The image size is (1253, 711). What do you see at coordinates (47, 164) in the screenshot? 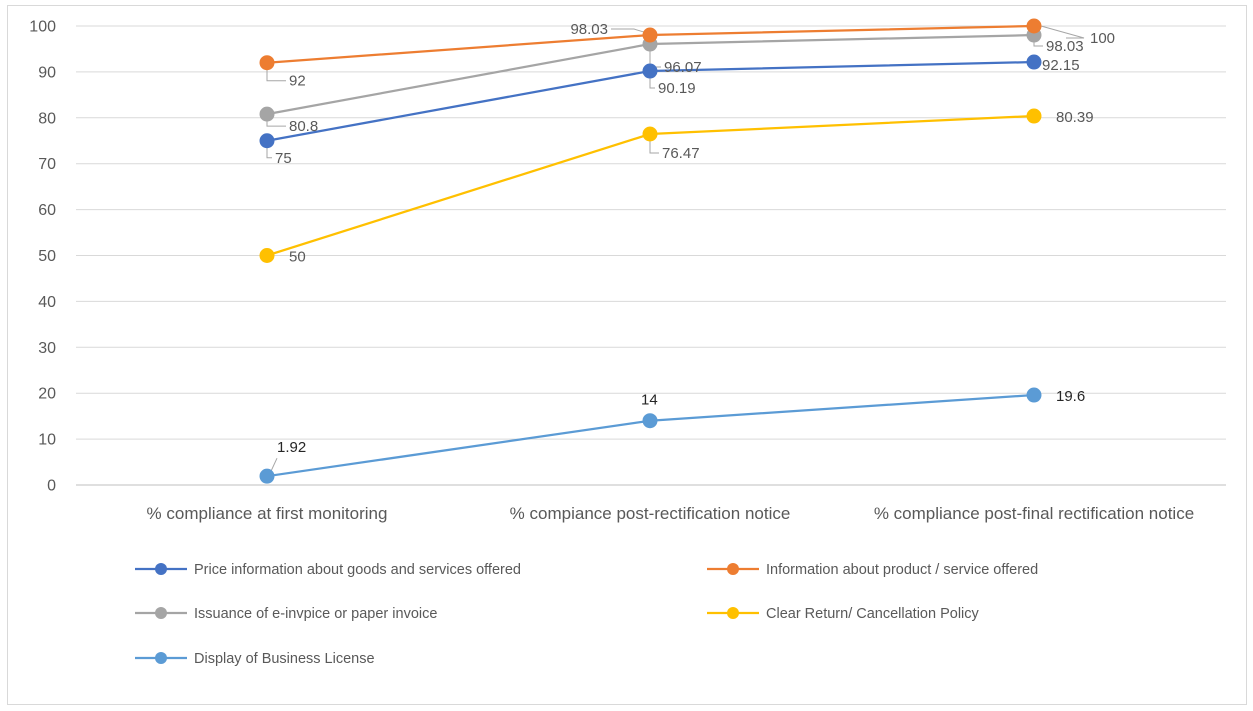
I see `y-tick-label: 70` at bounding box center [47, 164].